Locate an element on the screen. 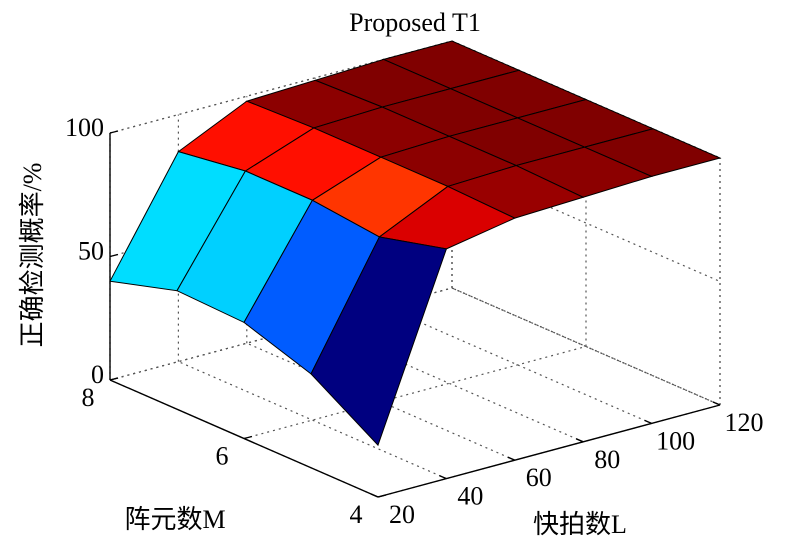  x-axis is located at coordinates (549, 451).